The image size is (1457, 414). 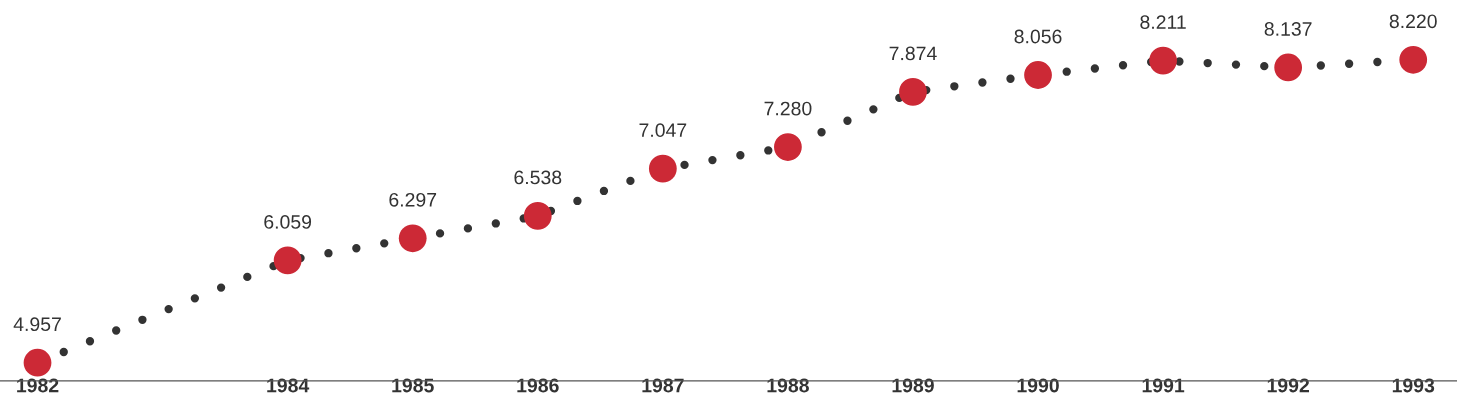 I want to click on x-tick-label: 1991, so click(x=1163, y=385).